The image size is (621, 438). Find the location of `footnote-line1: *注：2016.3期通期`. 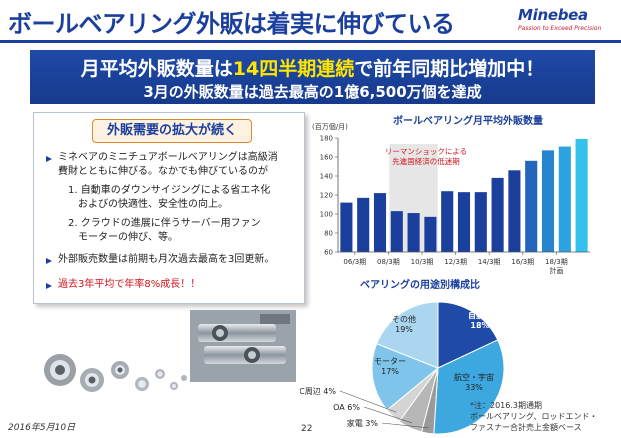

footnote-line1: *注：2016.3期通期 is located at coordinates (506, 405).